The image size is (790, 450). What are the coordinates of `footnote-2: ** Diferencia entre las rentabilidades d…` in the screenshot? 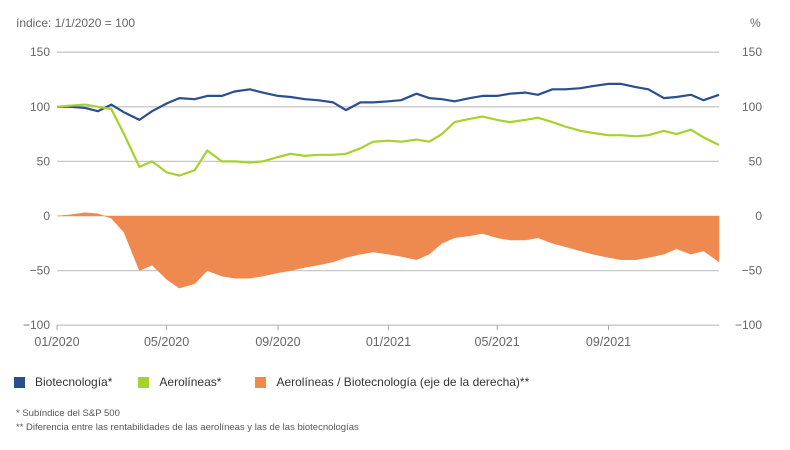 It's located at (187, 427).